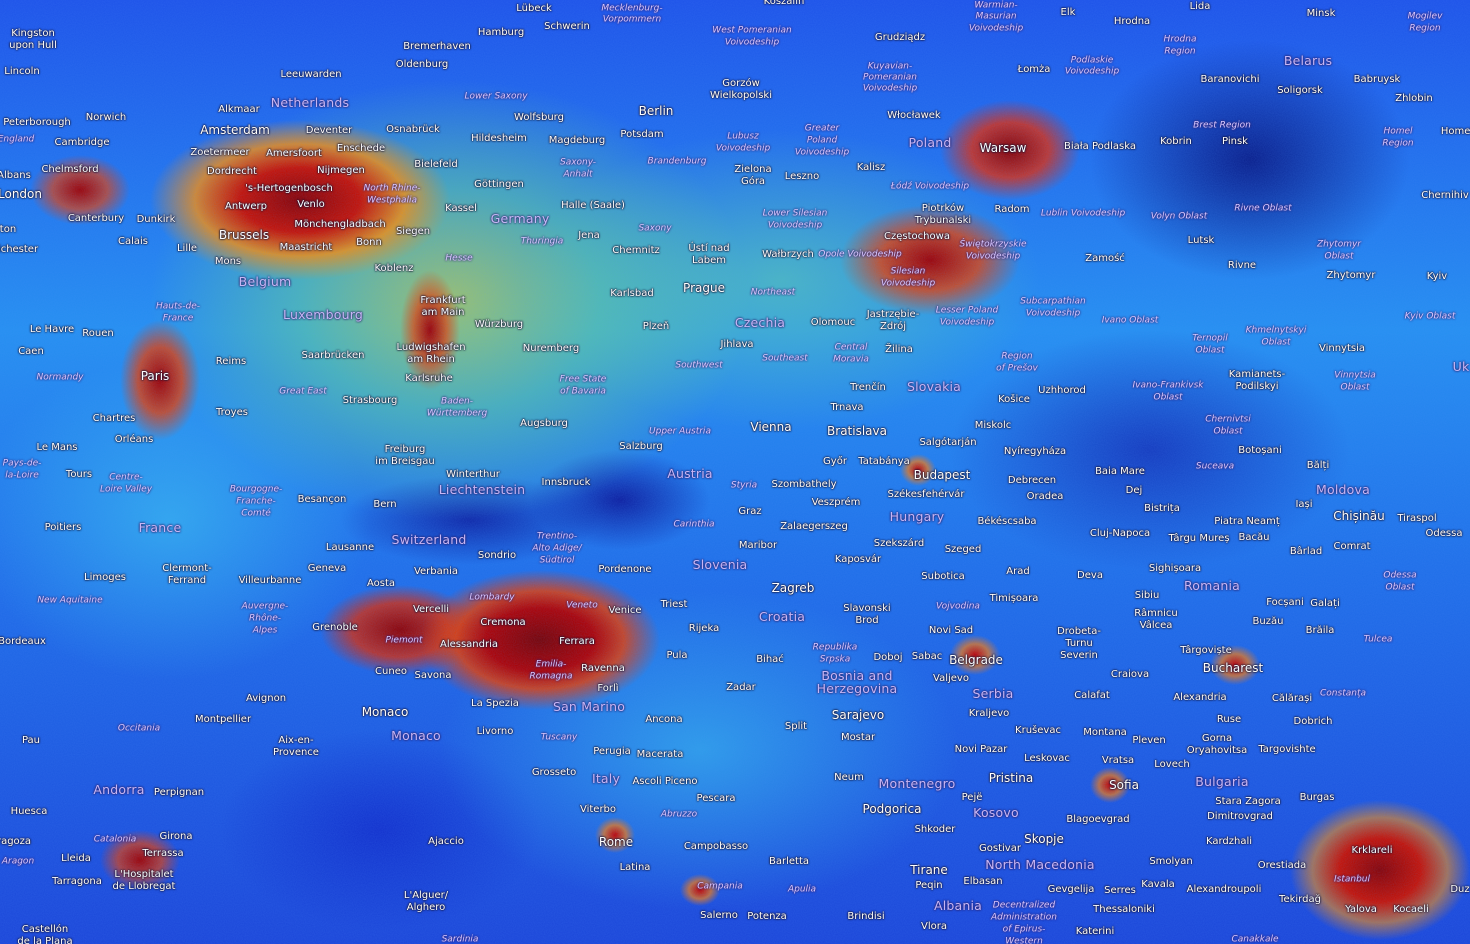 The height and width of the screenshot is (944, 1470). Describe the element at coordinates (750, 511) in the screenshot. I see `city-label: Graz` at that location.